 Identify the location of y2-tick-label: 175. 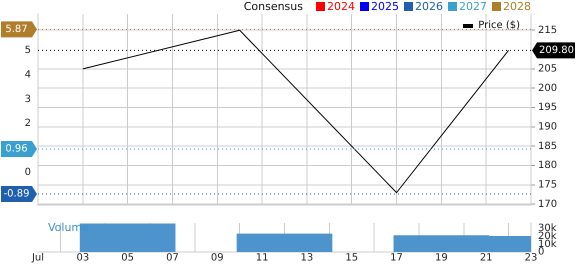
(548, 184).